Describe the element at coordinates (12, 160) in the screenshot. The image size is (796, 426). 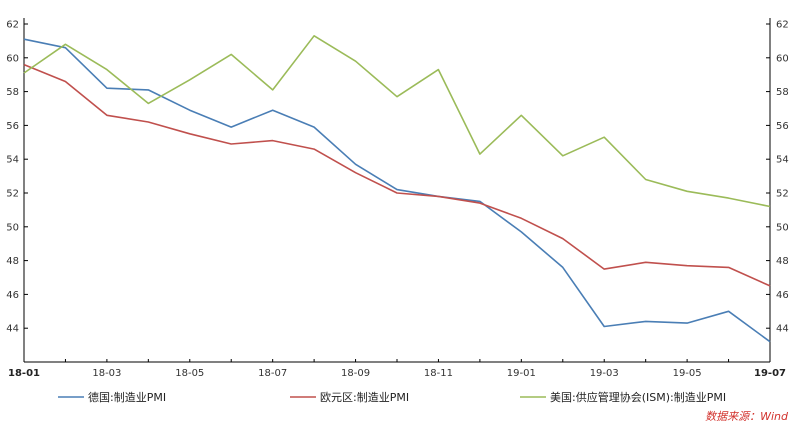
I see `y-tick-label-left: 54` at that location.